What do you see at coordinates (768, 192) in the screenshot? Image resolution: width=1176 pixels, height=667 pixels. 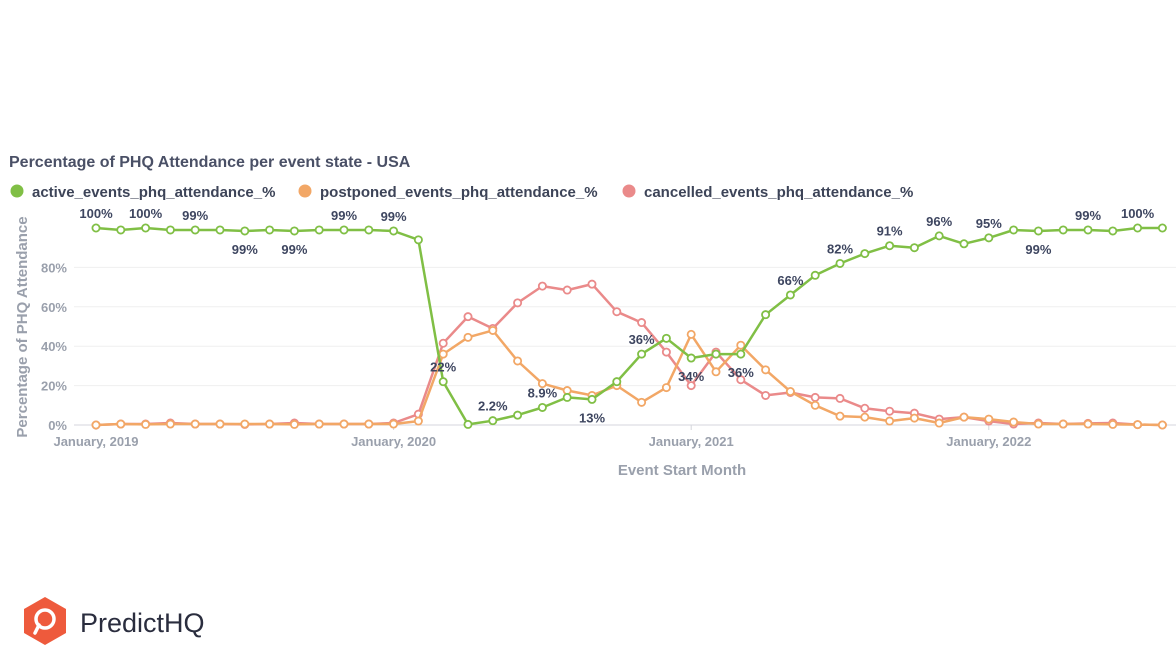 I see `legend-item-cancelled-events-phq-attendance: cancelled_events_phq_attendance_%` at bounding box center [768, 192].